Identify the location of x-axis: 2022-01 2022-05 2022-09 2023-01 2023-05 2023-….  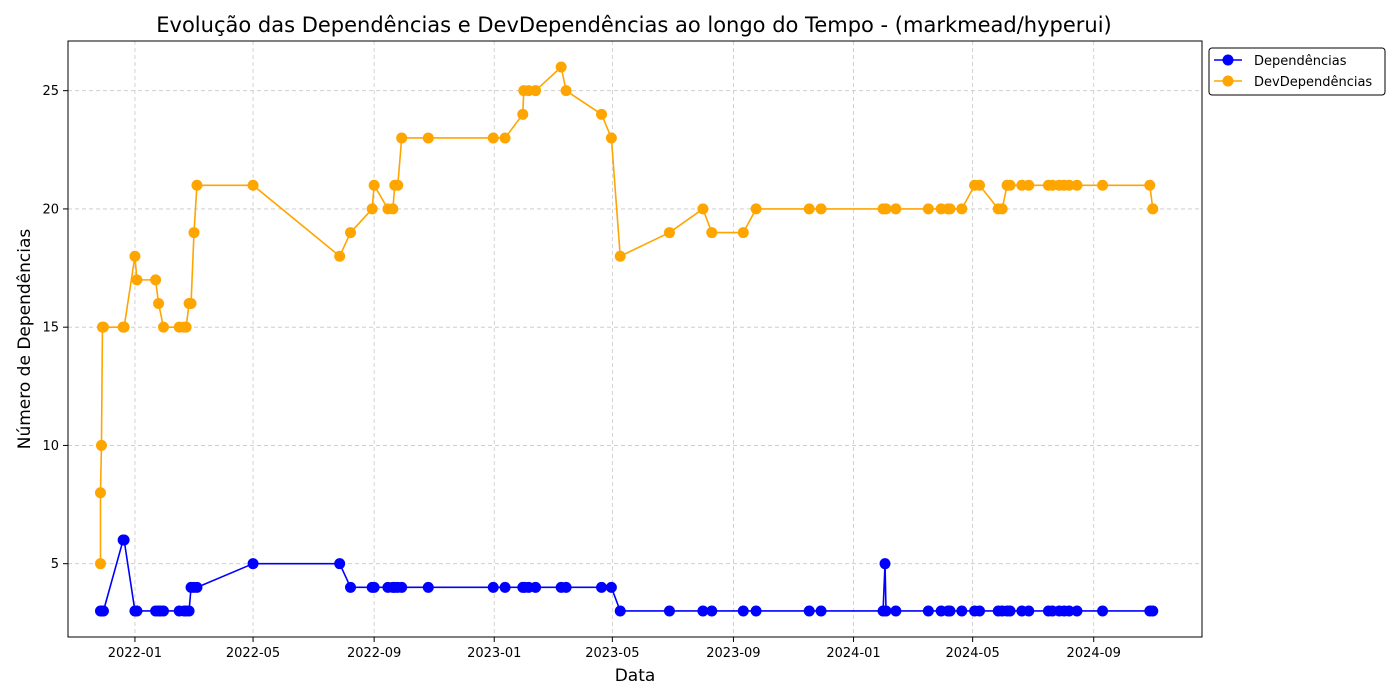
(614, 649).